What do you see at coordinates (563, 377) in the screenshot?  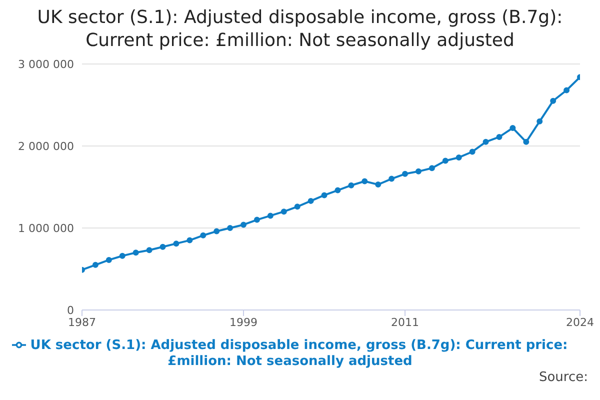 I see `source-note: Source:` at bounding box center [563, 377].